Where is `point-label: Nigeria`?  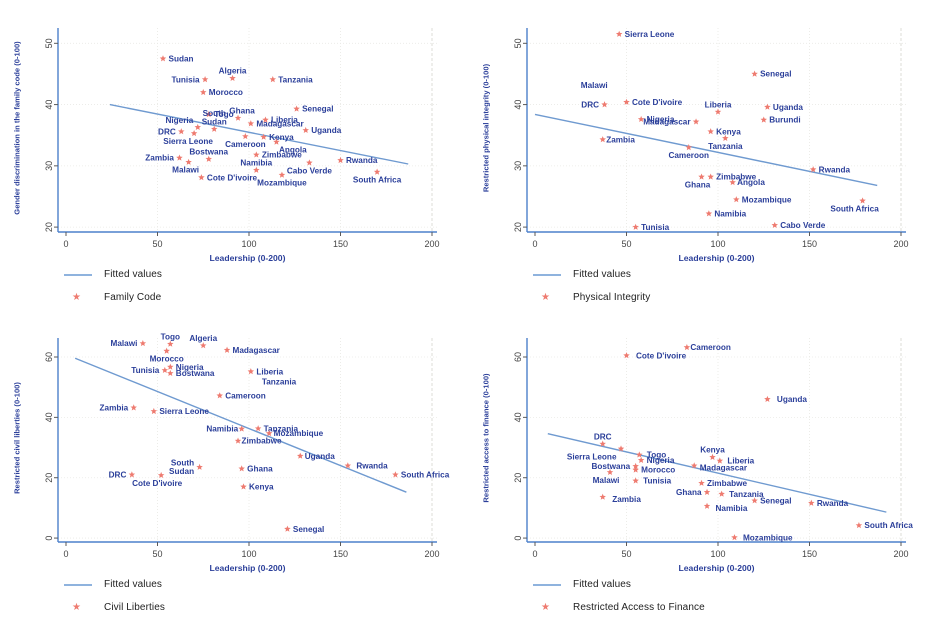
point-label: Nigeria is located at coordinates (179, 120).